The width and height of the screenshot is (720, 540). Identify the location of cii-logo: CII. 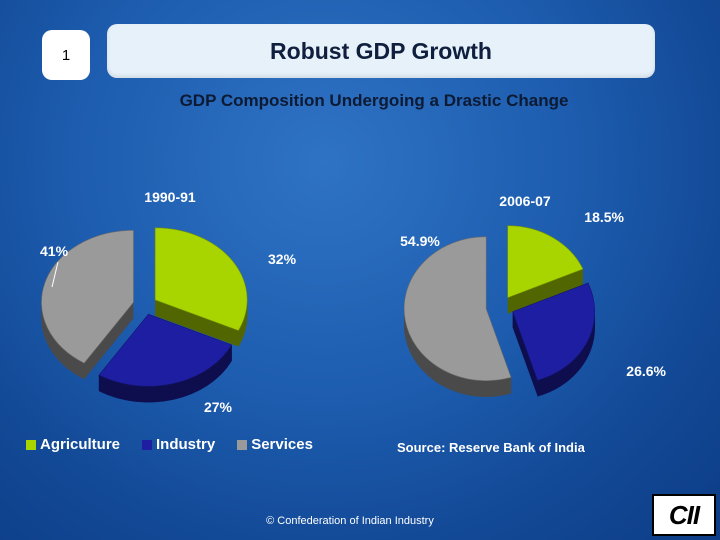
(684, 515).